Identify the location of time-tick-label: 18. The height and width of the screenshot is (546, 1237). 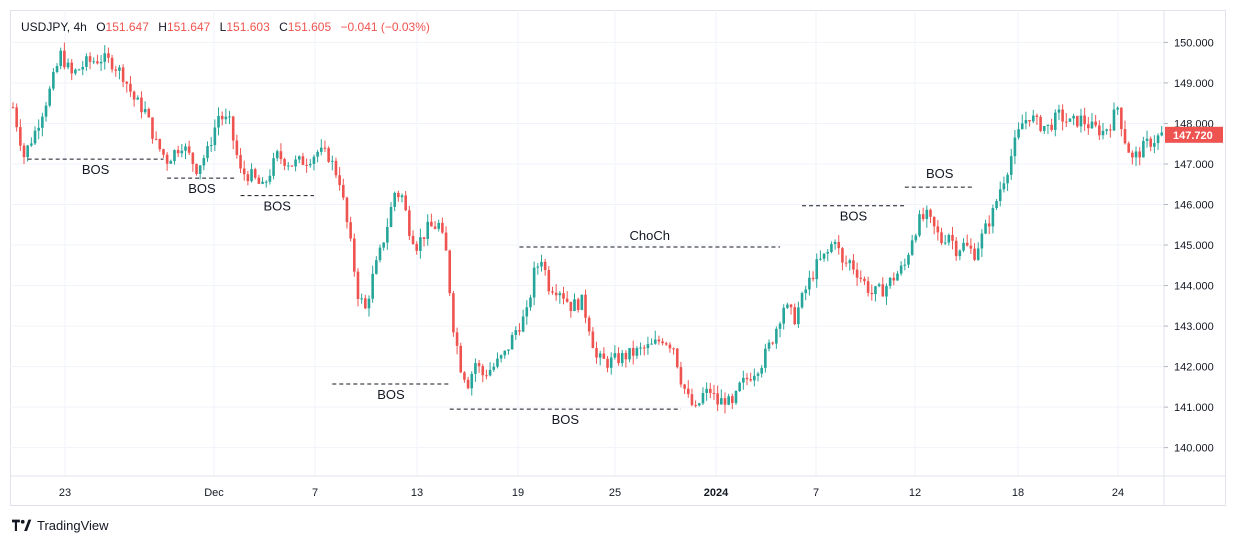
(1018, 493).